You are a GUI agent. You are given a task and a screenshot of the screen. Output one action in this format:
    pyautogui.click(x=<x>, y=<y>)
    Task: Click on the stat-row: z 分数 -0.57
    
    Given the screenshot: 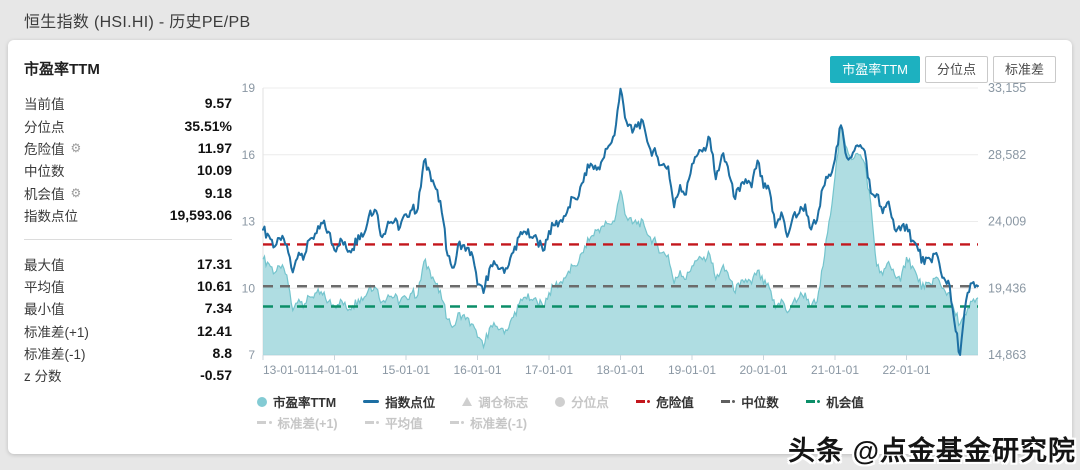 What is the action you would take?
    pyautogui.click(x=128, y=375)
    